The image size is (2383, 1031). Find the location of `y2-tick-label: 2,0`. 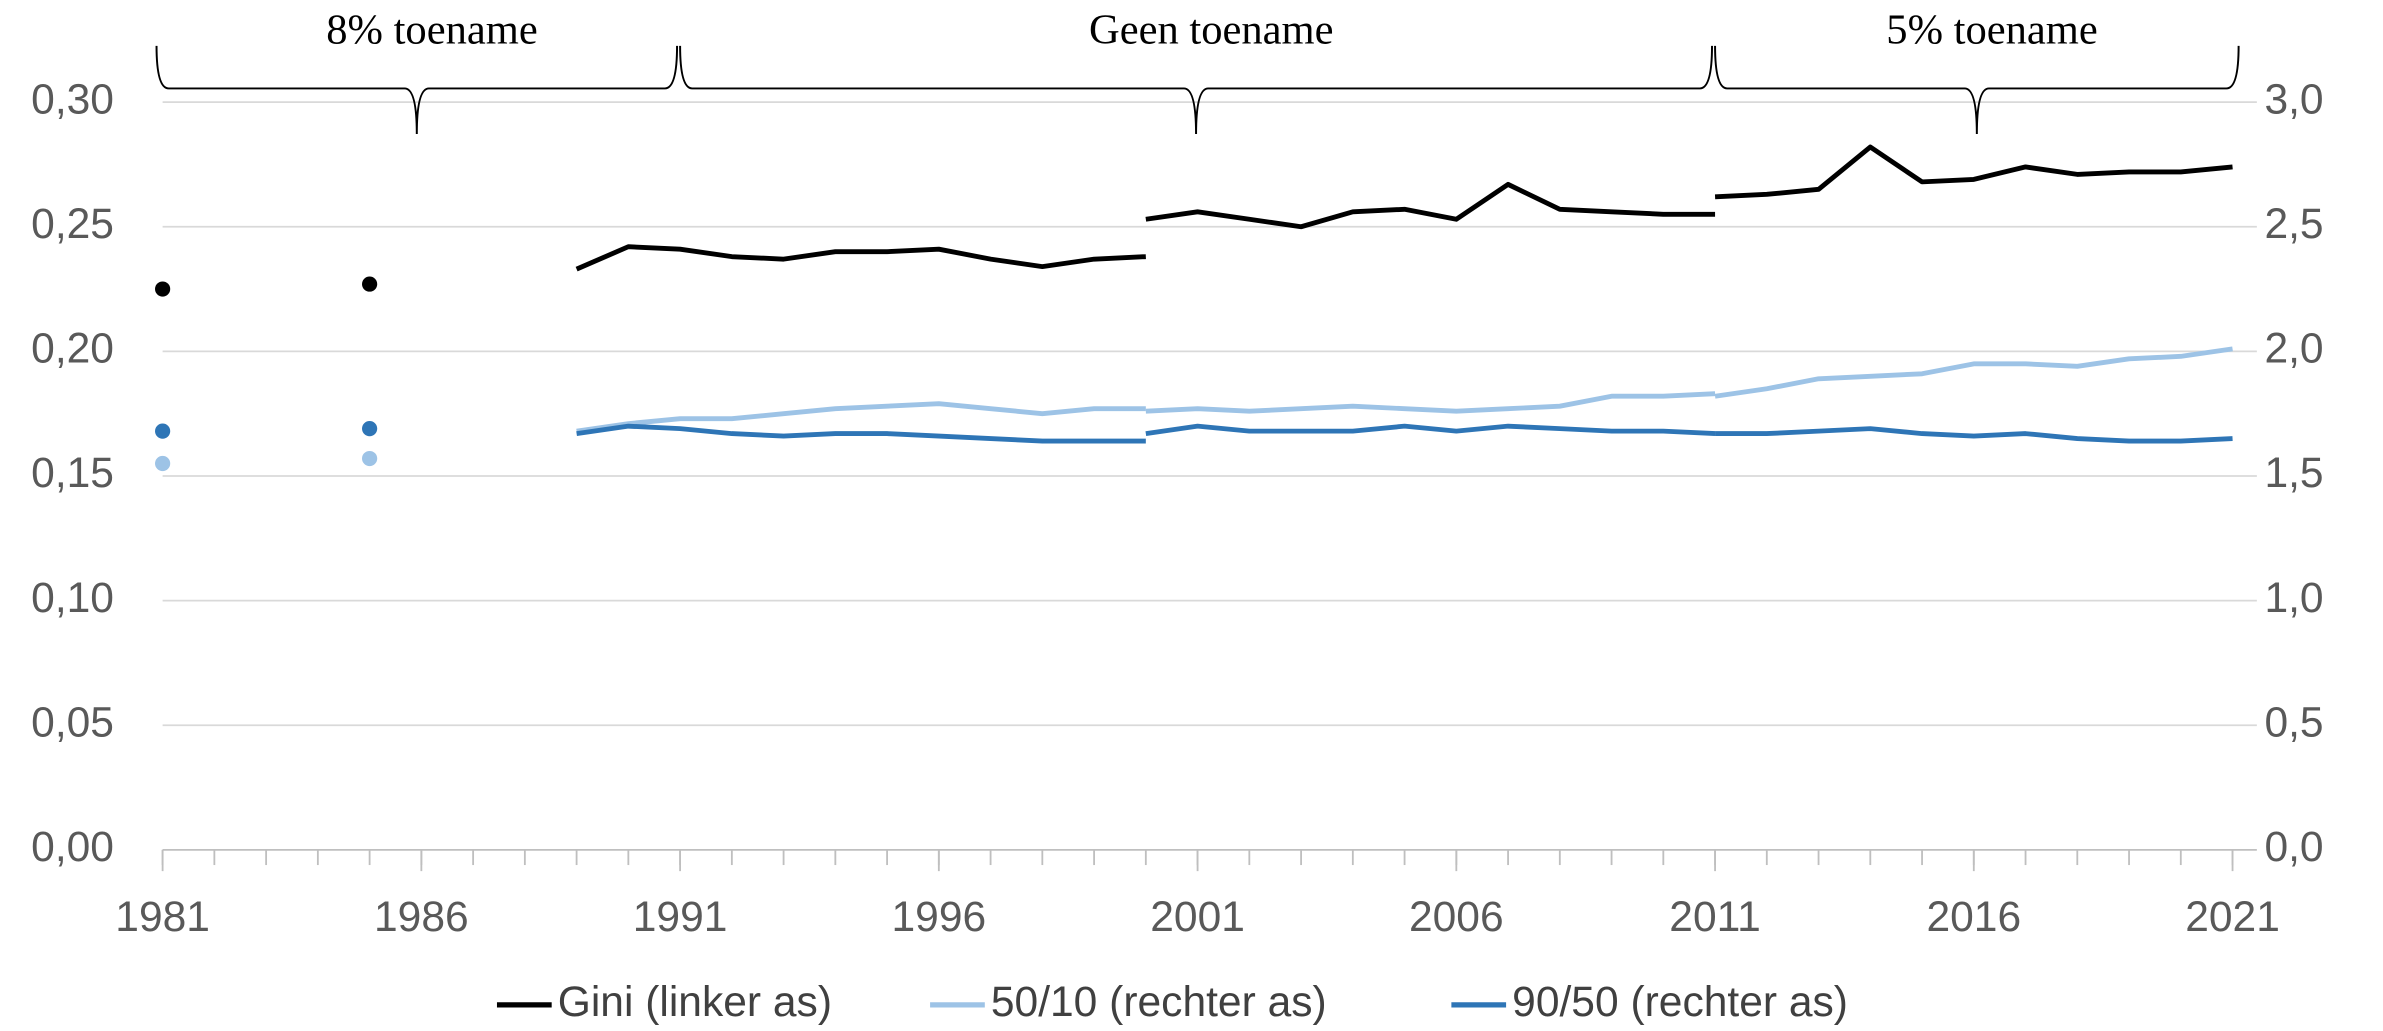

y2-tick-label: 2,0 is located at coordinates (2293, 349).